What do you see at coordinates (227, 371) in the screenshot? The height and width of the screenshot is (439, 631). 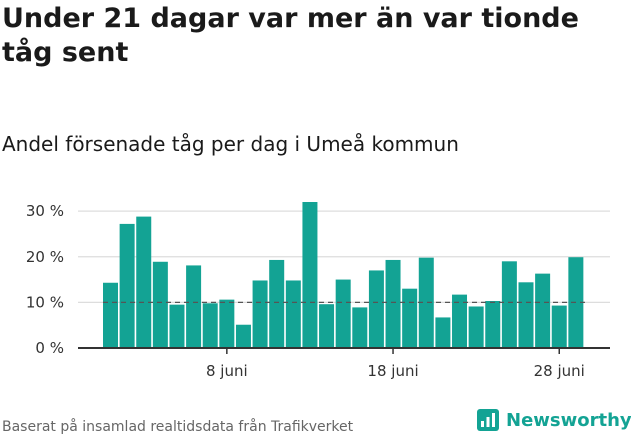 I see `x-tick-label: 8 juni` at bounding box center [227, 371].